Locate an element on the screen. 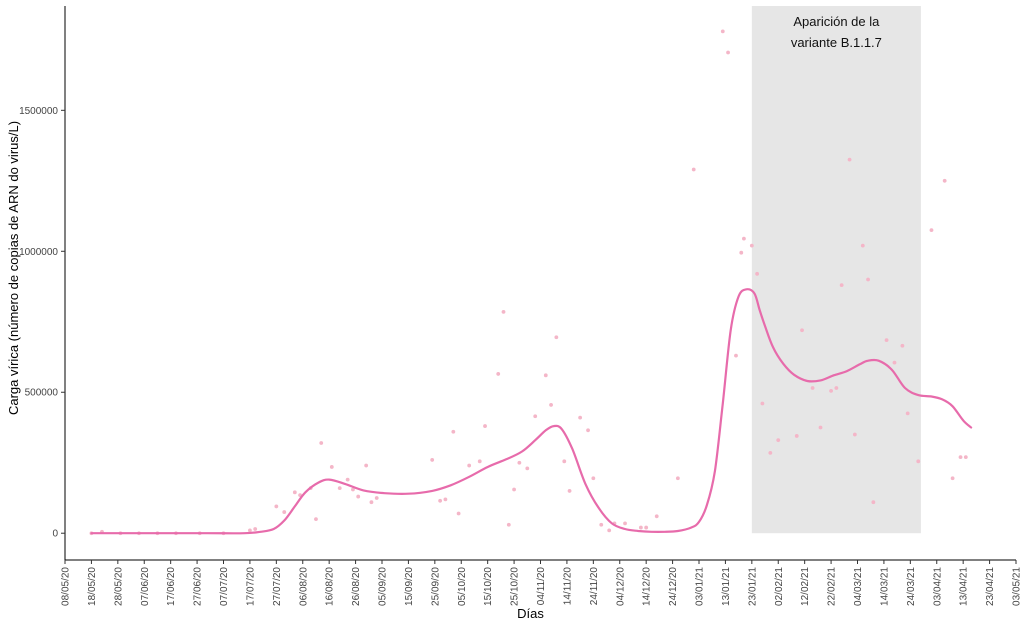  x-tick-label: 06/08/20 is located at coordinates (303, 586).